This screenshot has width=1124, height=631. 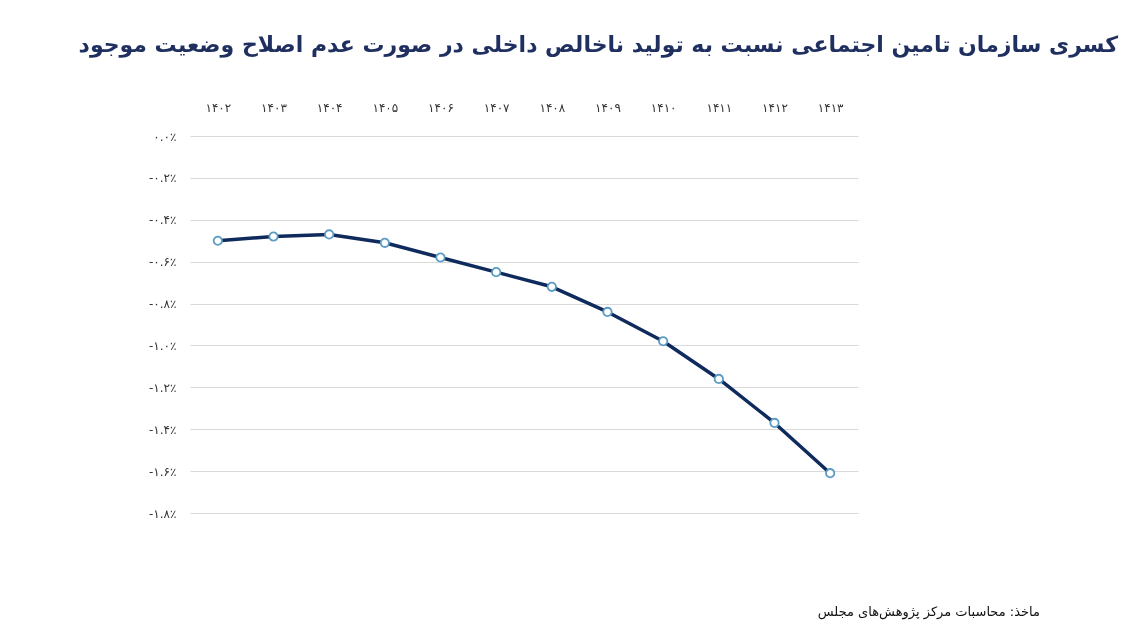 I want to click on x-tick-label: ۱۴۰۶, so click(x=441, y=107).